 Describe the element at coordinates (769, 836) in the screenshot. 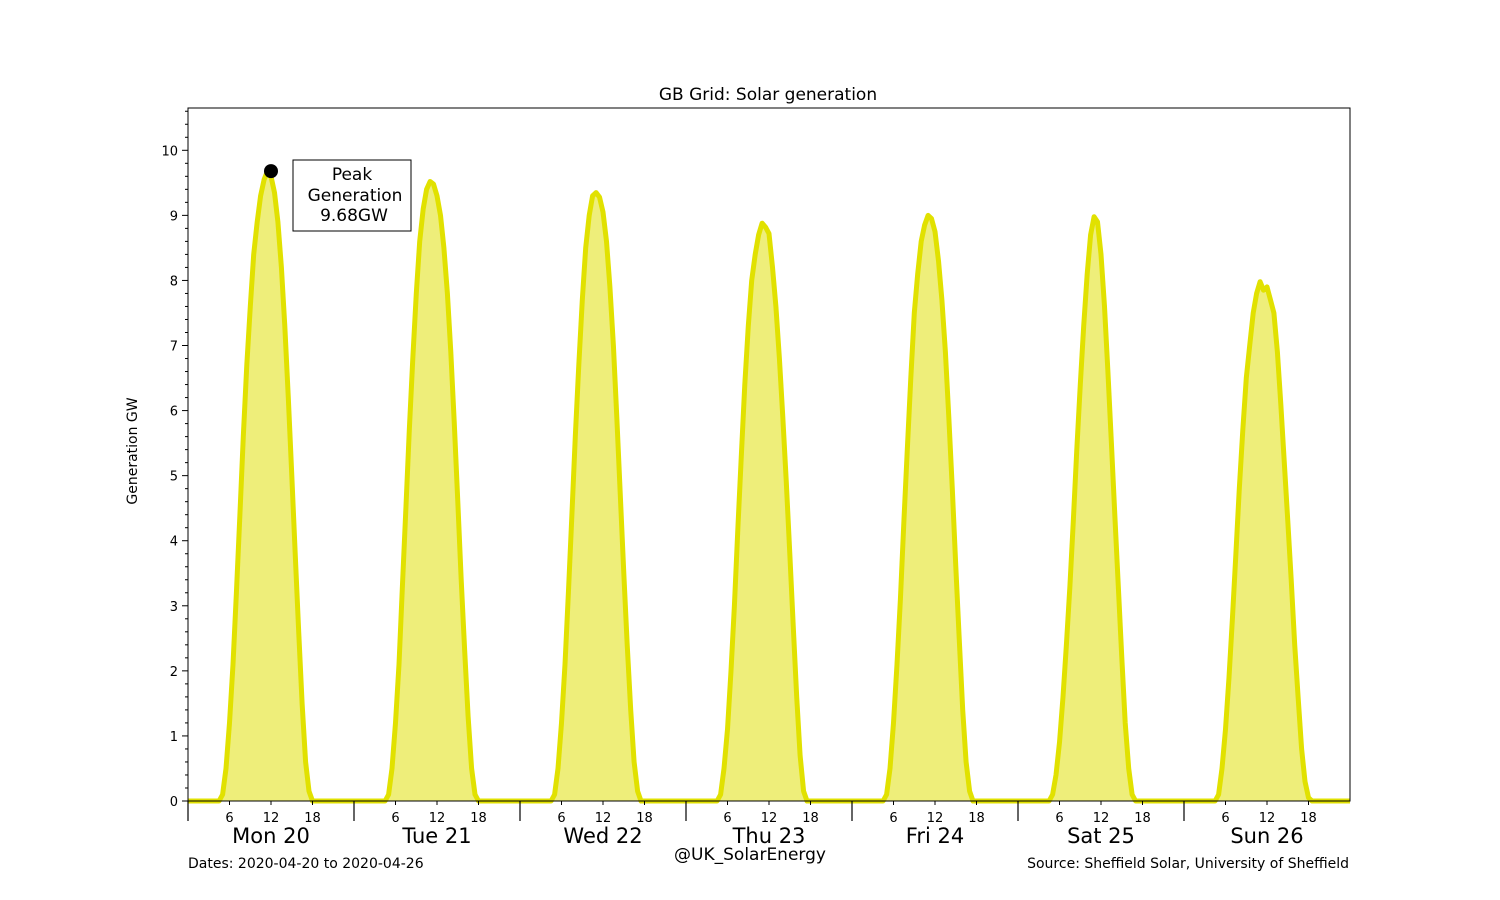

I see `day-label: Thu 23` at that location.